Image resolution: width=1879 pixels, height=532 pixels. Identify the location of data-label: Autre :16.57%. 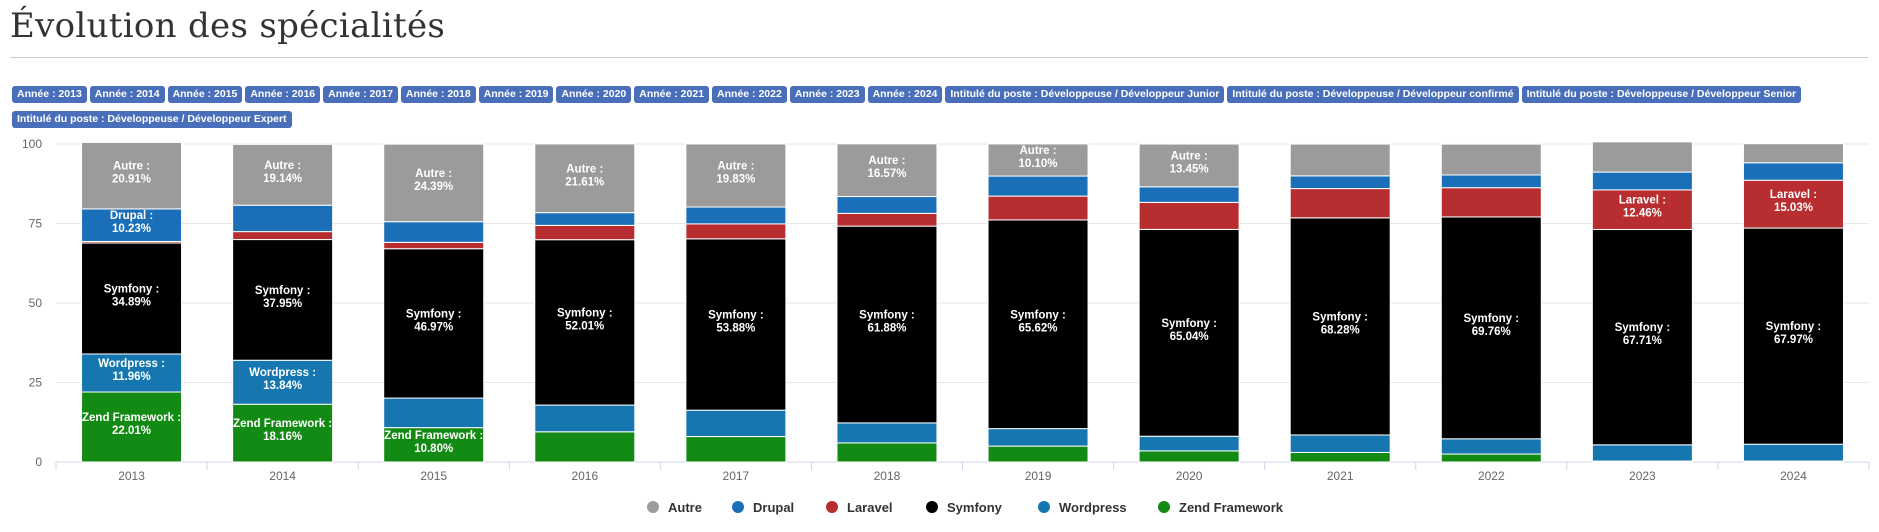
(886, 167).